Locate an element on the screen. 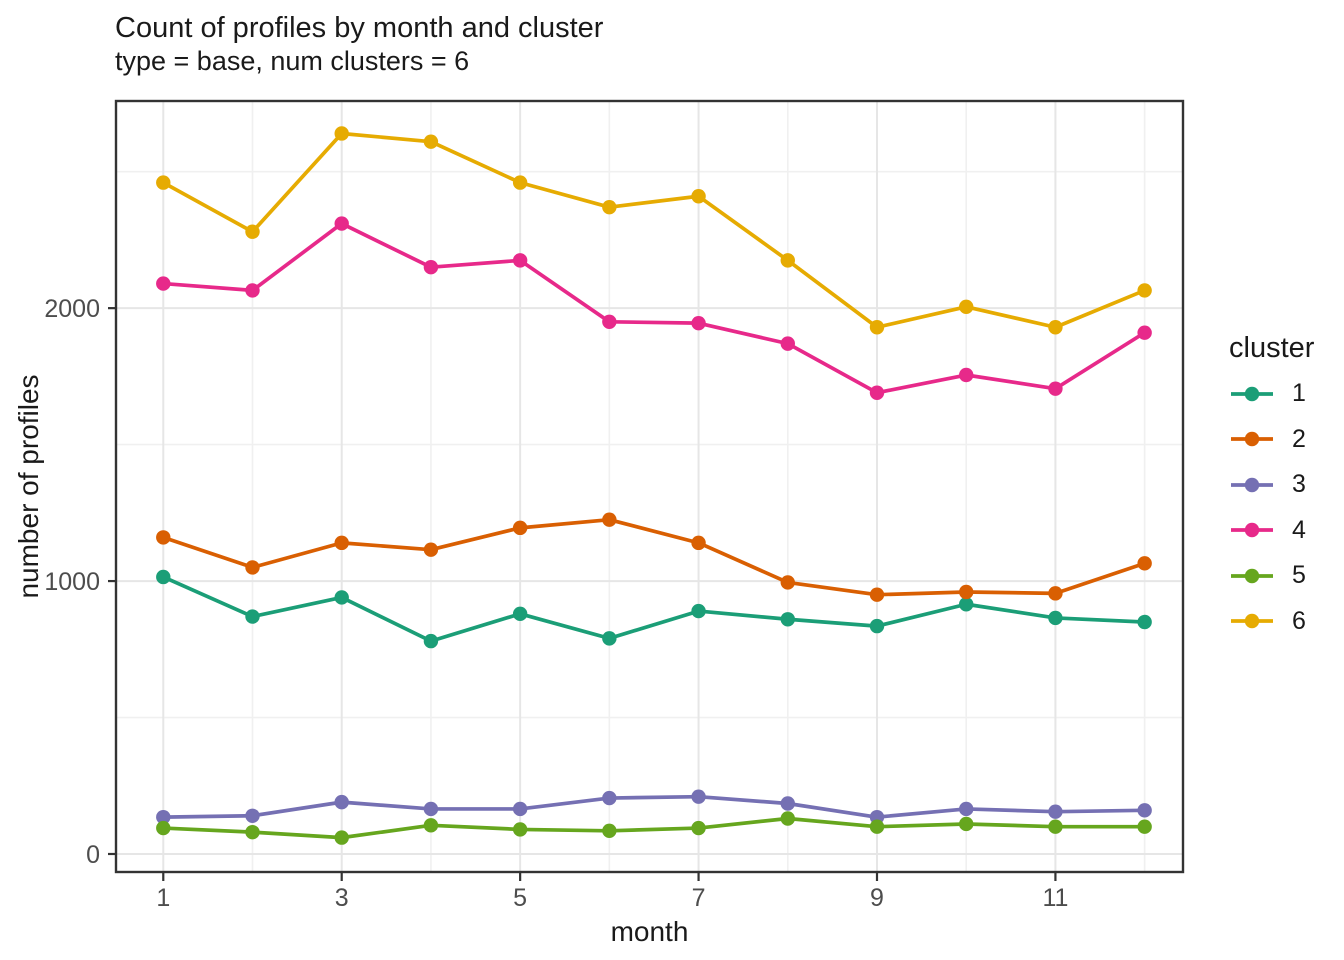 The image size is (1344, 960). legend-items: 1 2 3 4 5 6 is located at coordinates (1286, 507).